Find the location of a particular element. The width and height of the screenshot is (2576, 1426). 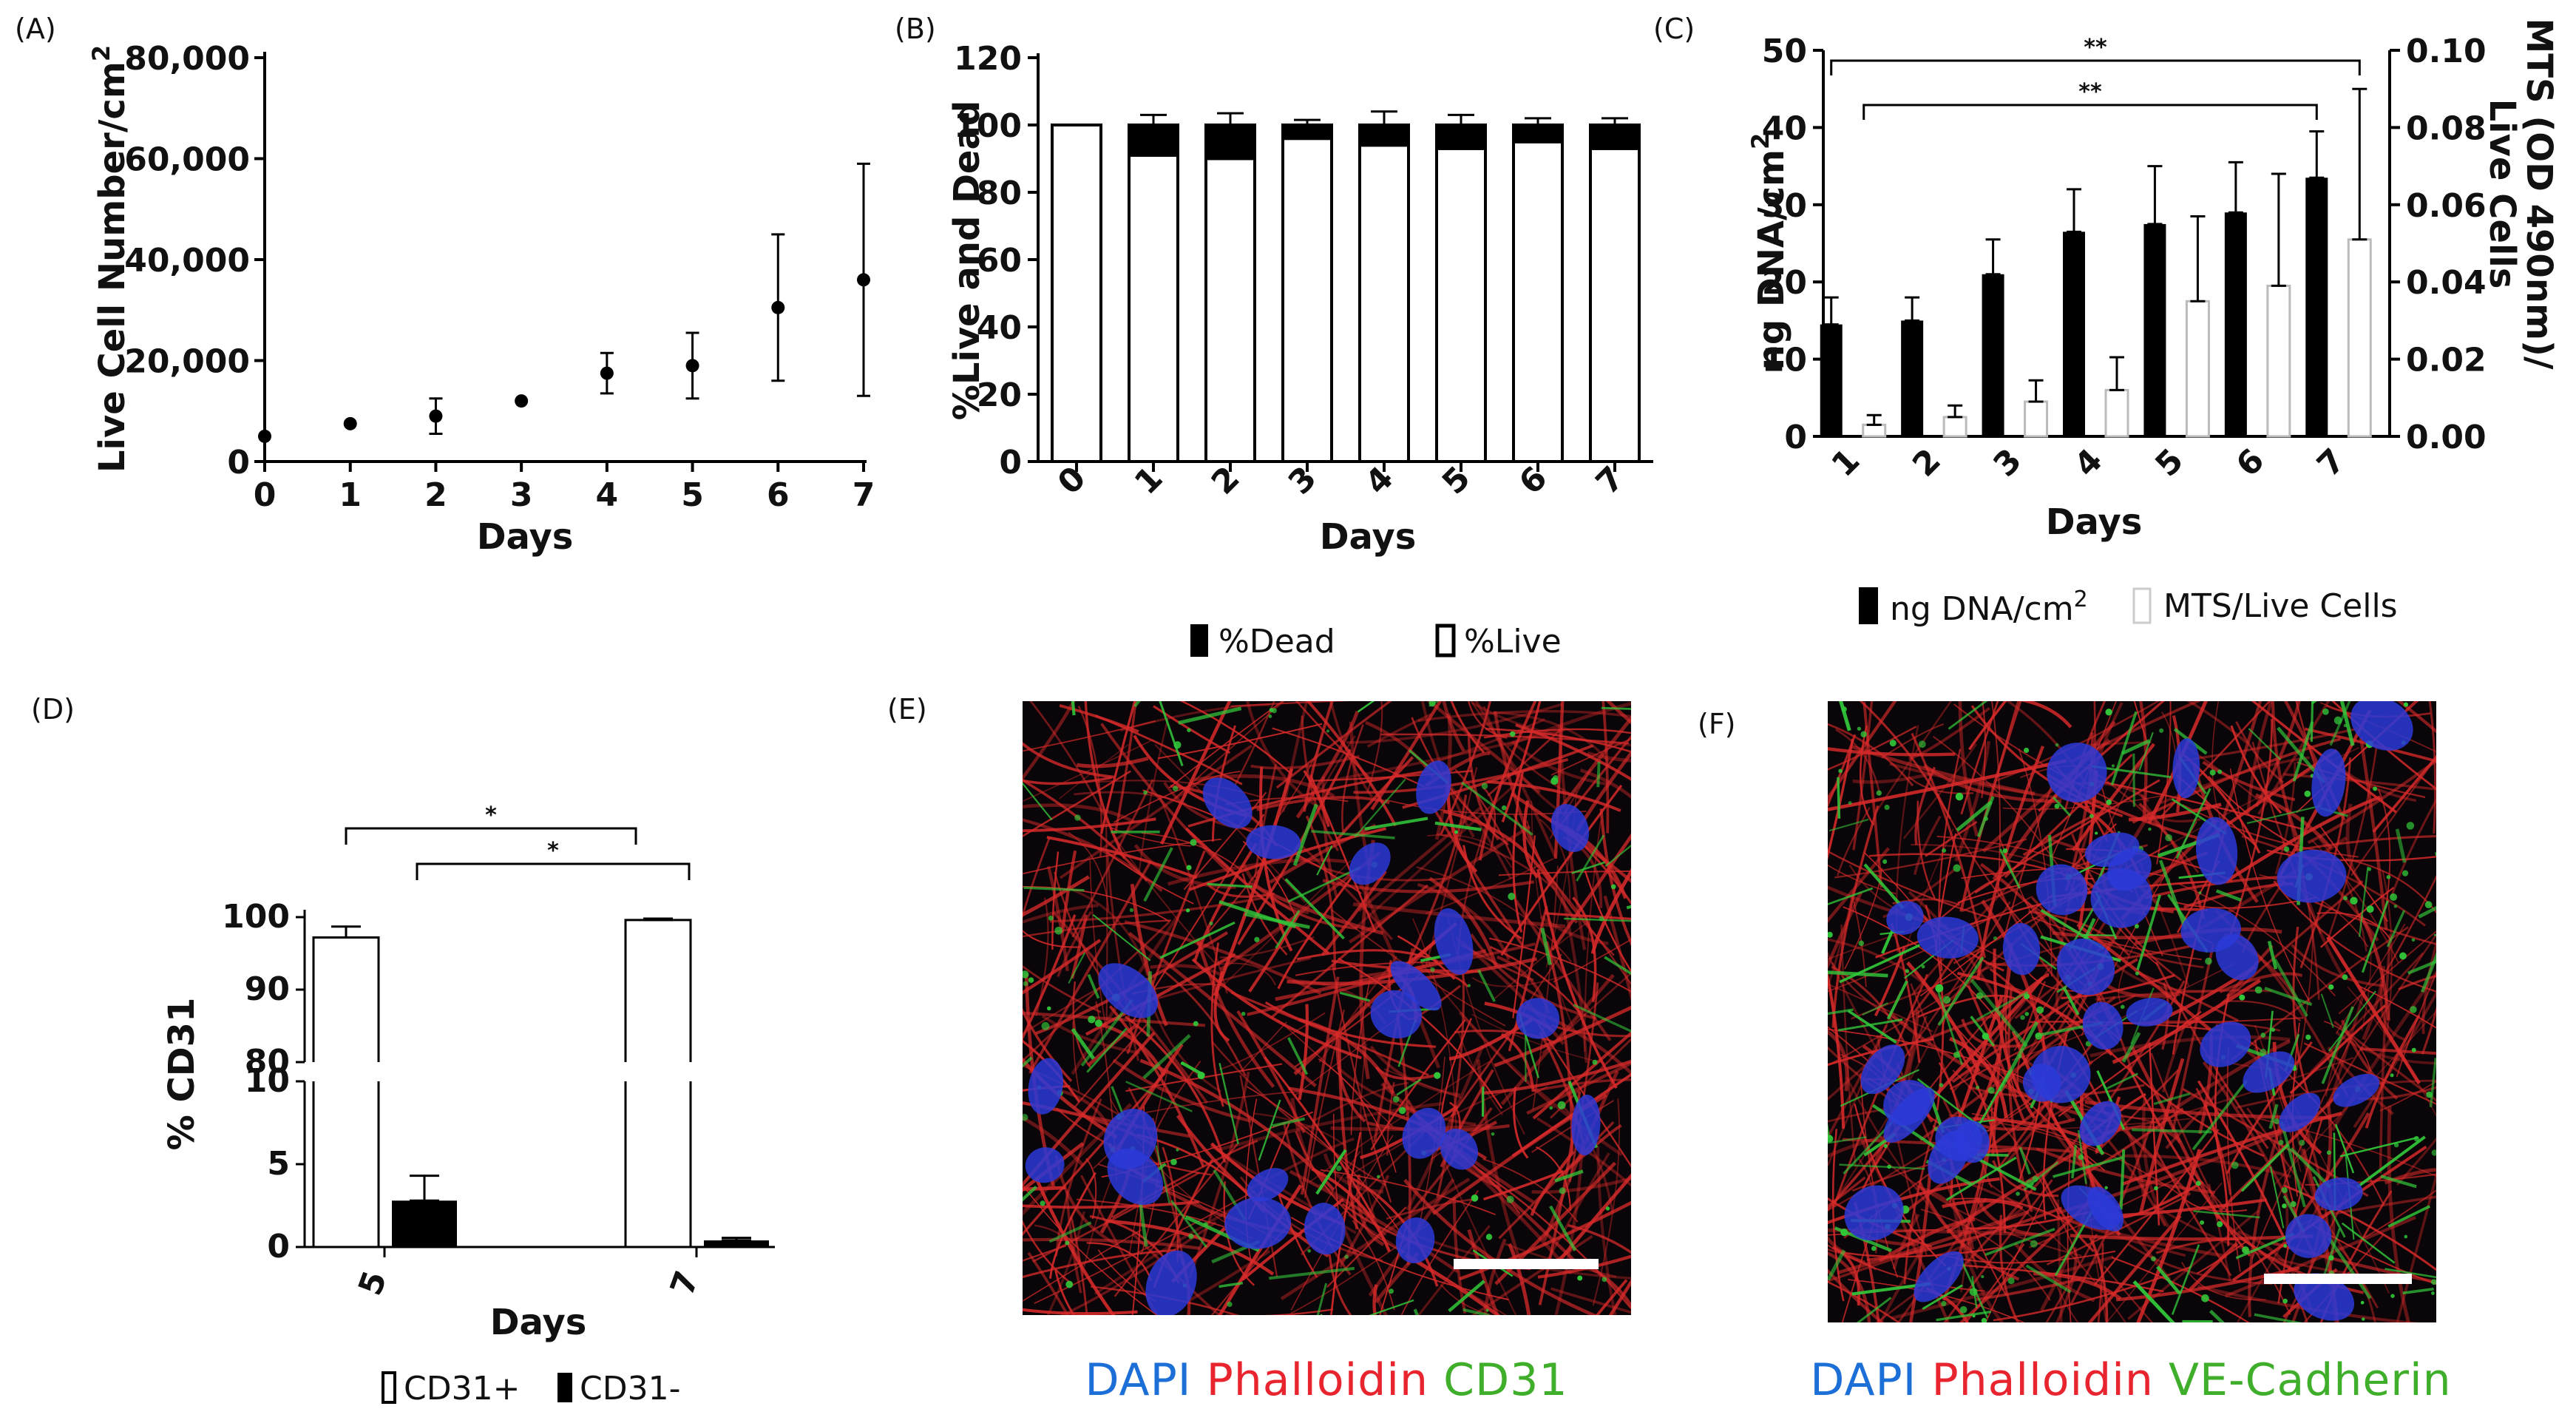

chart-a-ytick-label: 40,000 is located at coordinates (187, 261).